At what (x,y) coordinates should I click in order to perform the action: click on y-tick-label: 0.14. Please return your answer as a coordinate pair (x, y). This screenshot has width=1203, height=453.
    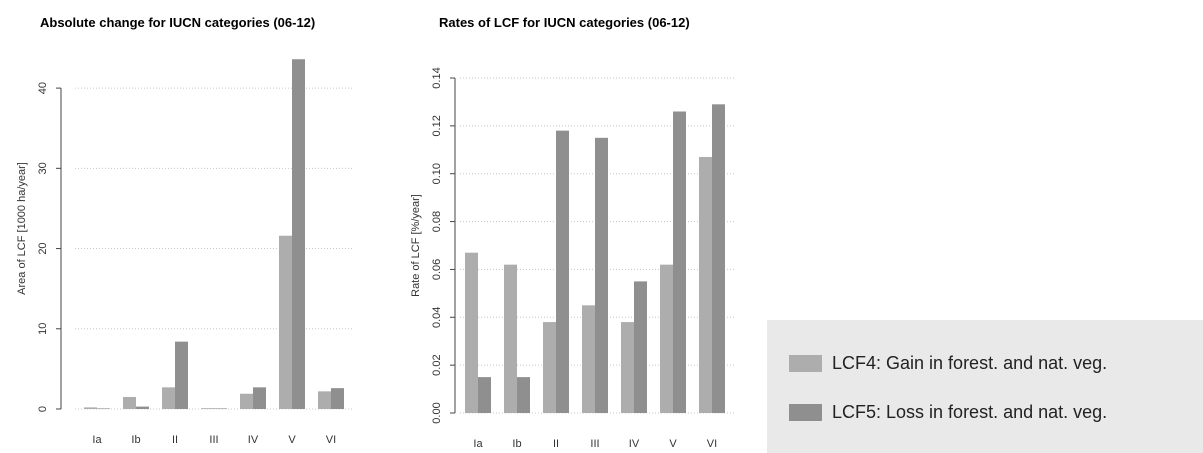
    Looking at the image, I should click on (437, 77).